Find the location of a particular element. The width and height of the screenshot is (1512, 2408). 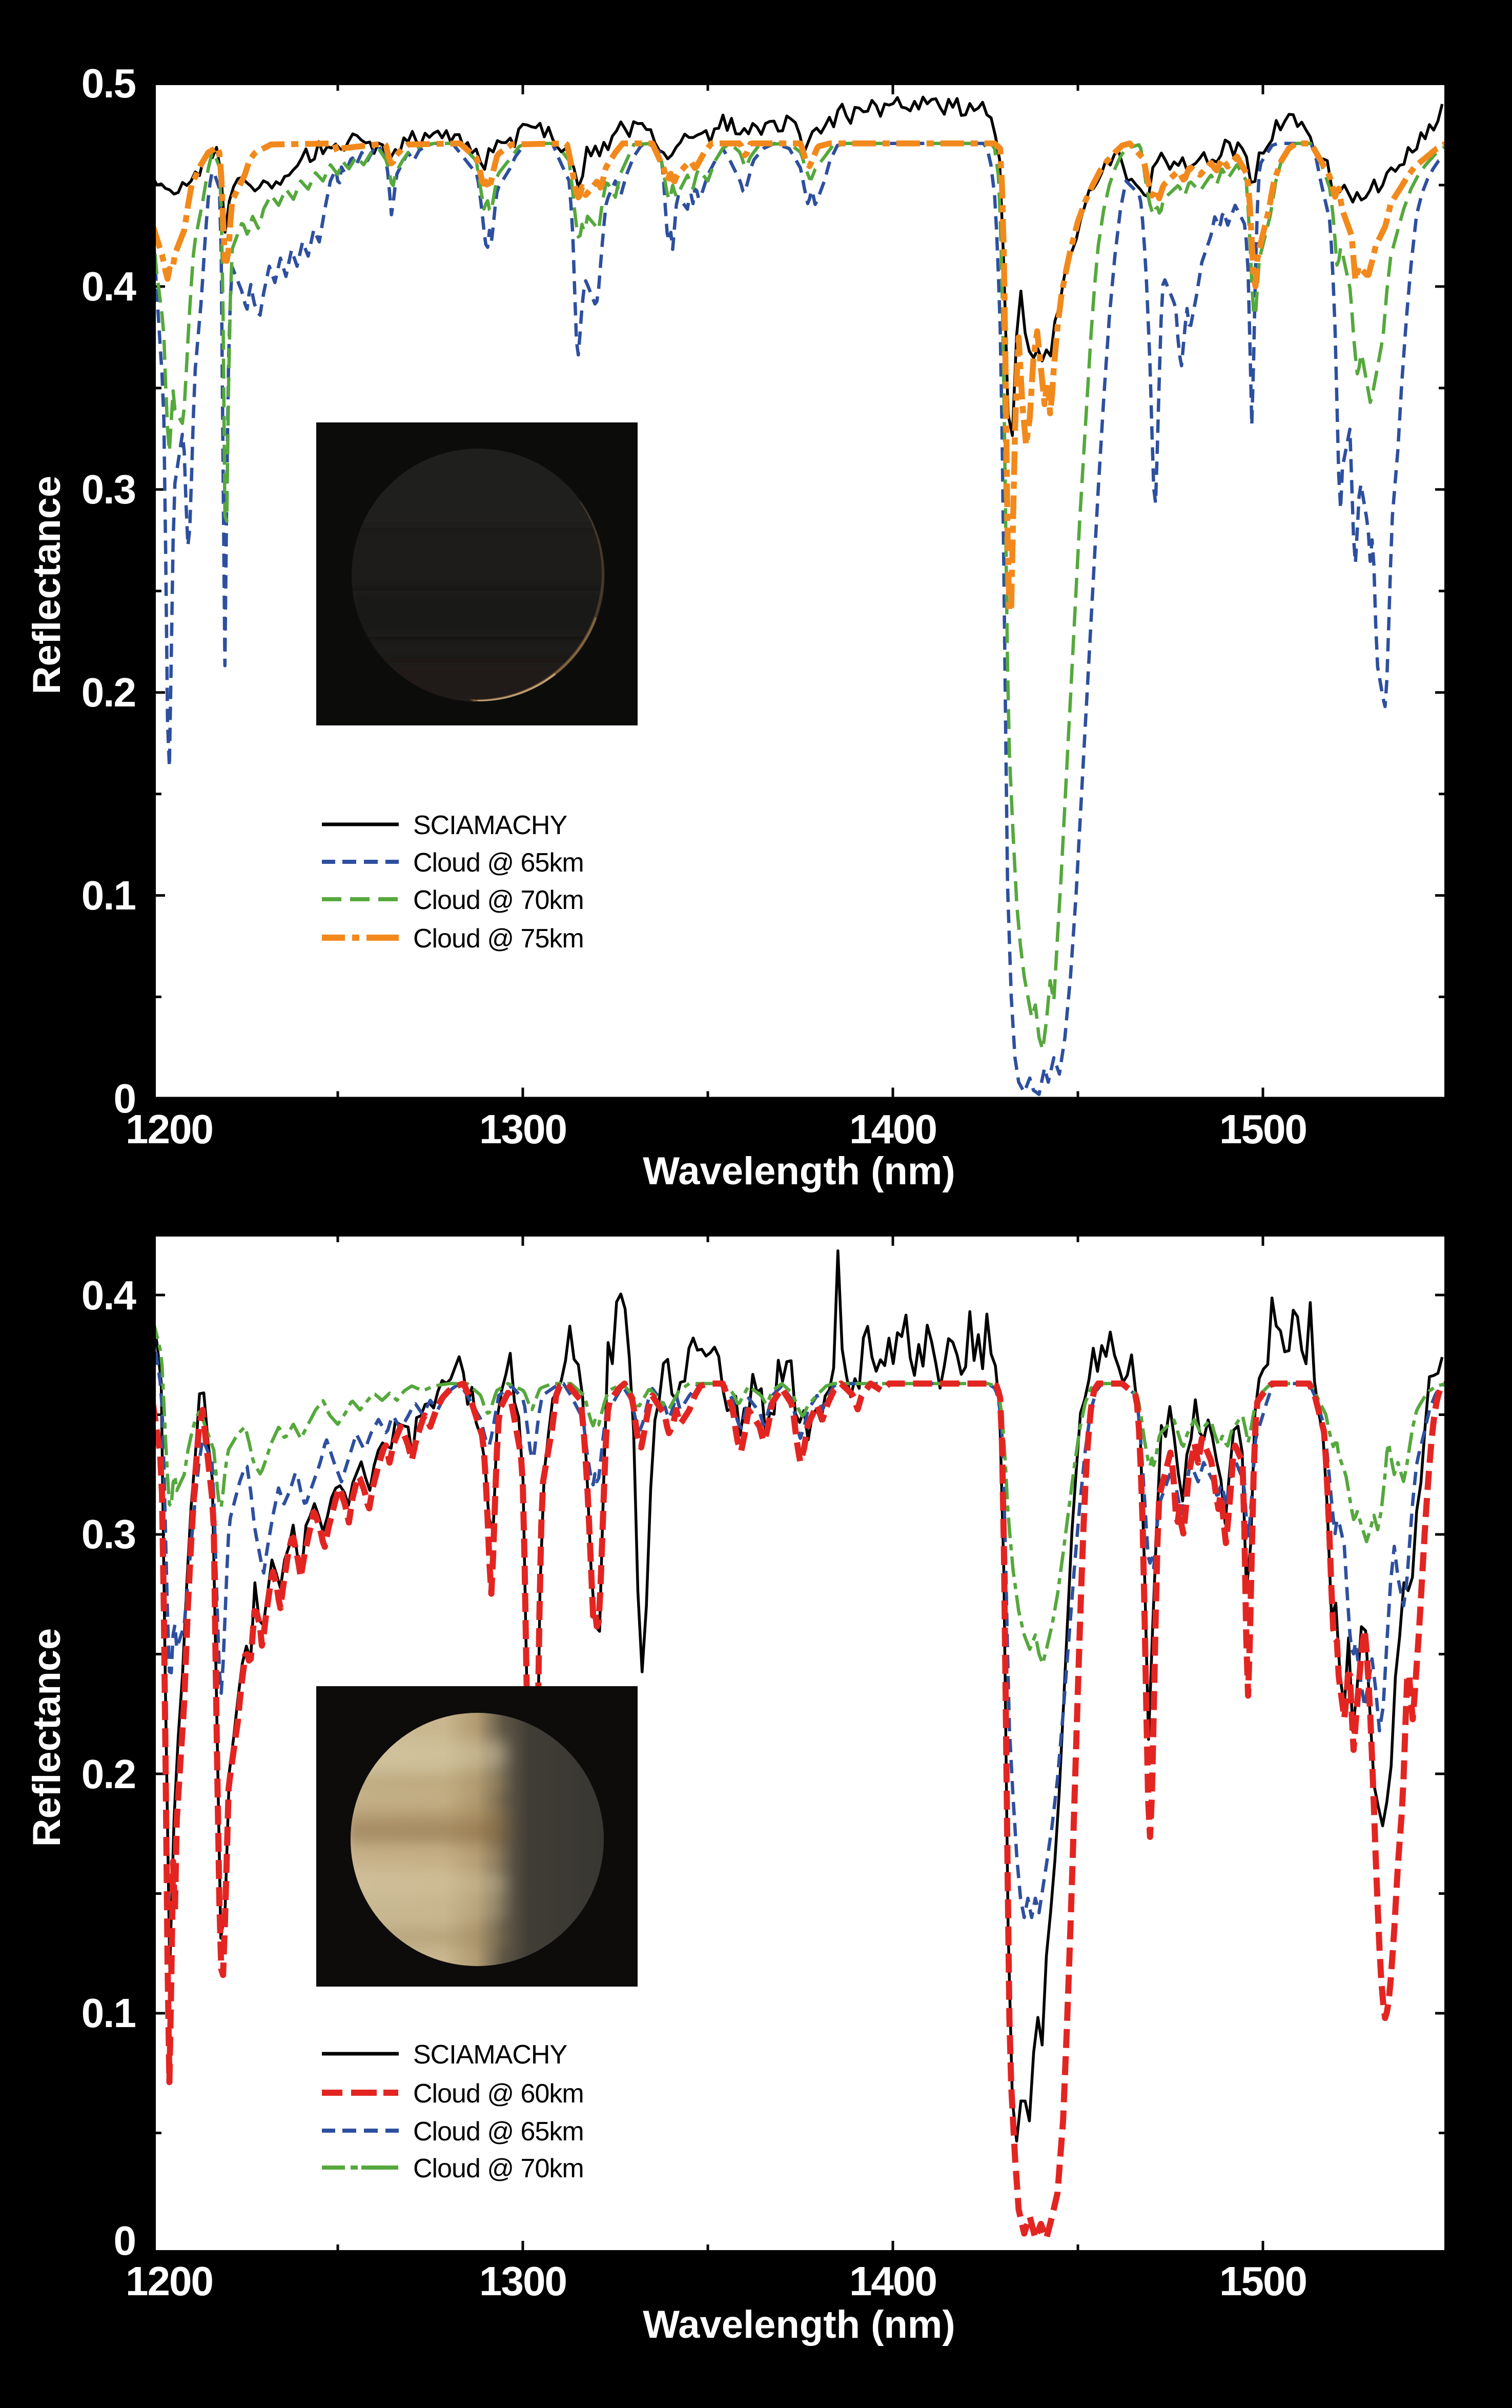

svg-text: Cloud @ 75km is located at coordinates (499, 939).